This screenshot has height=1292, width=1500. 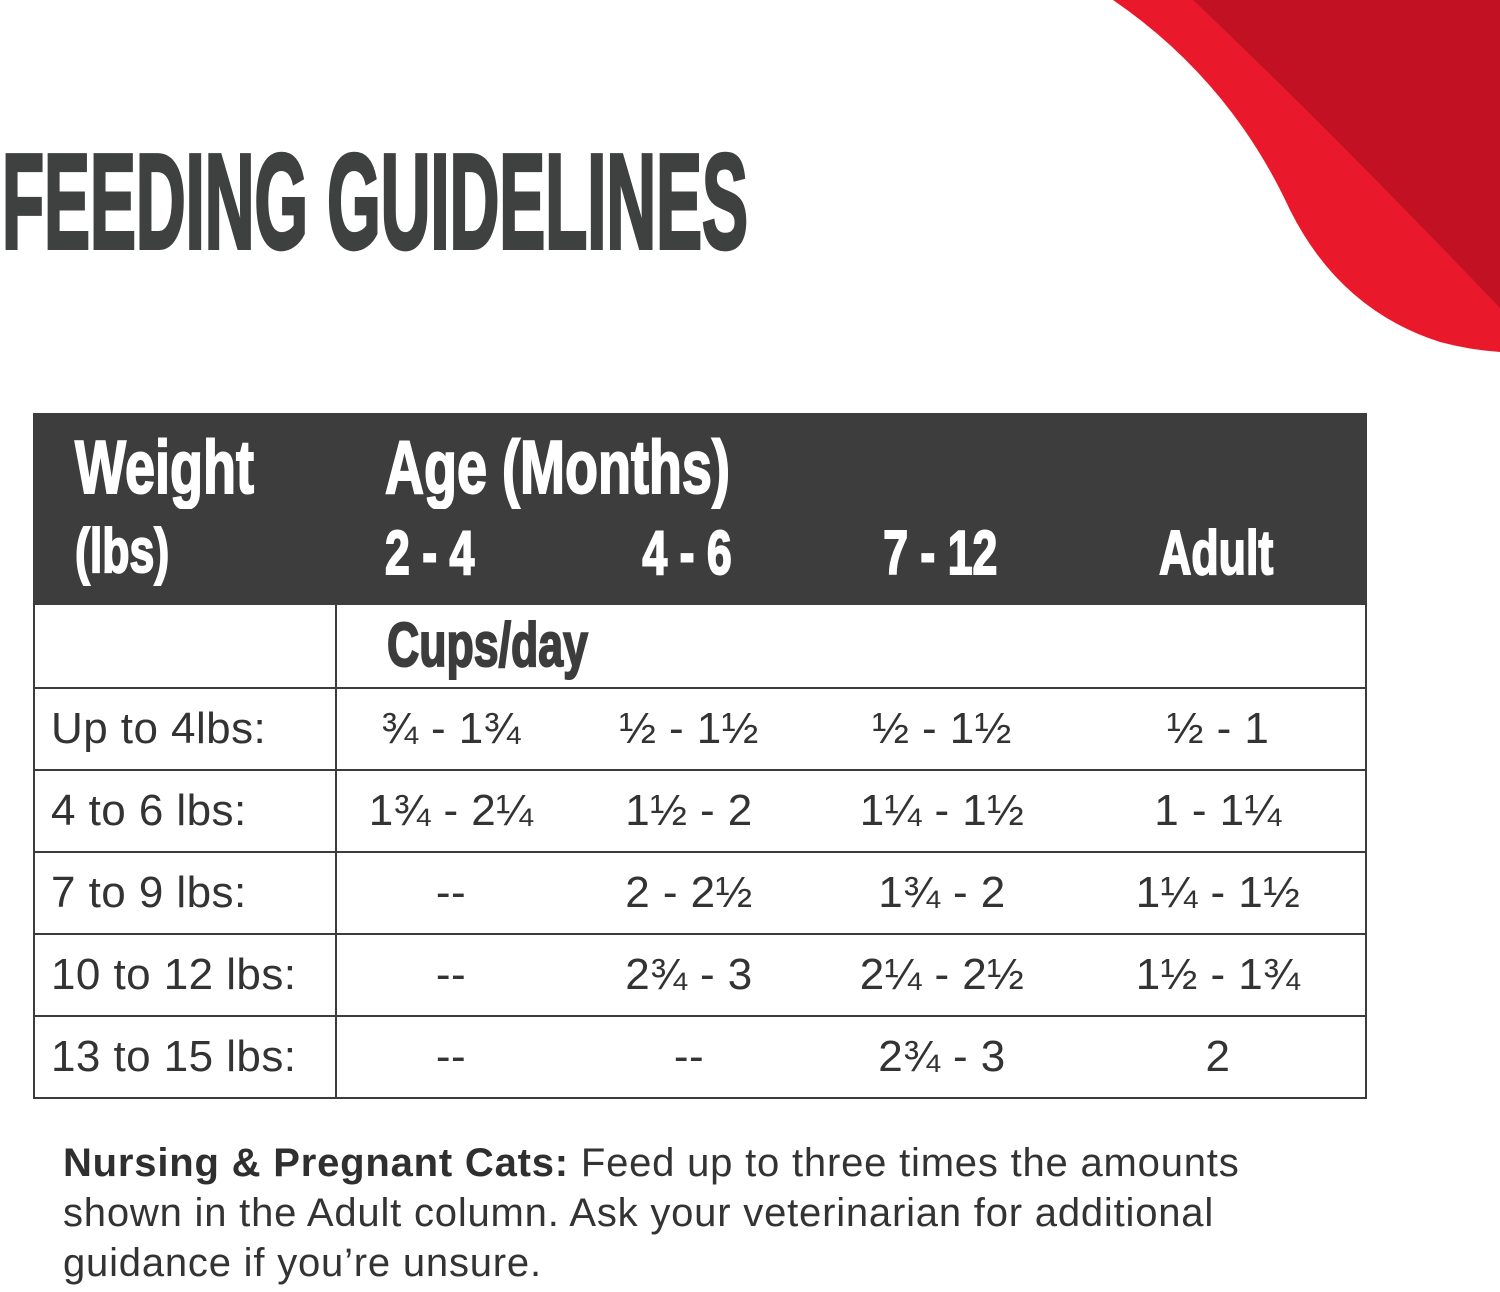 I want to click on red-swoosh-dark, so click(x=1346, y=154).